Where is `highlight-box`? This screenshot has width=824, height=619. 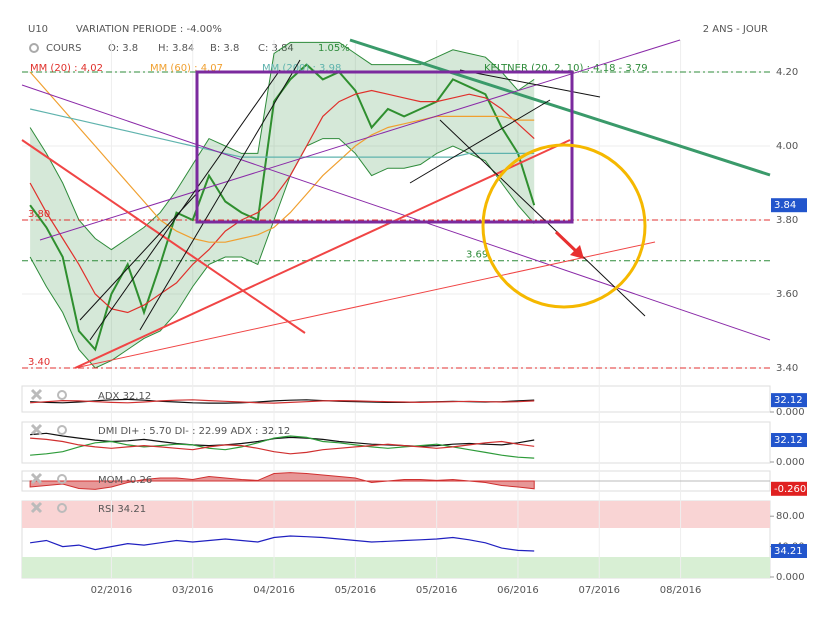 highlight-box is located at coordinates (384, 147).